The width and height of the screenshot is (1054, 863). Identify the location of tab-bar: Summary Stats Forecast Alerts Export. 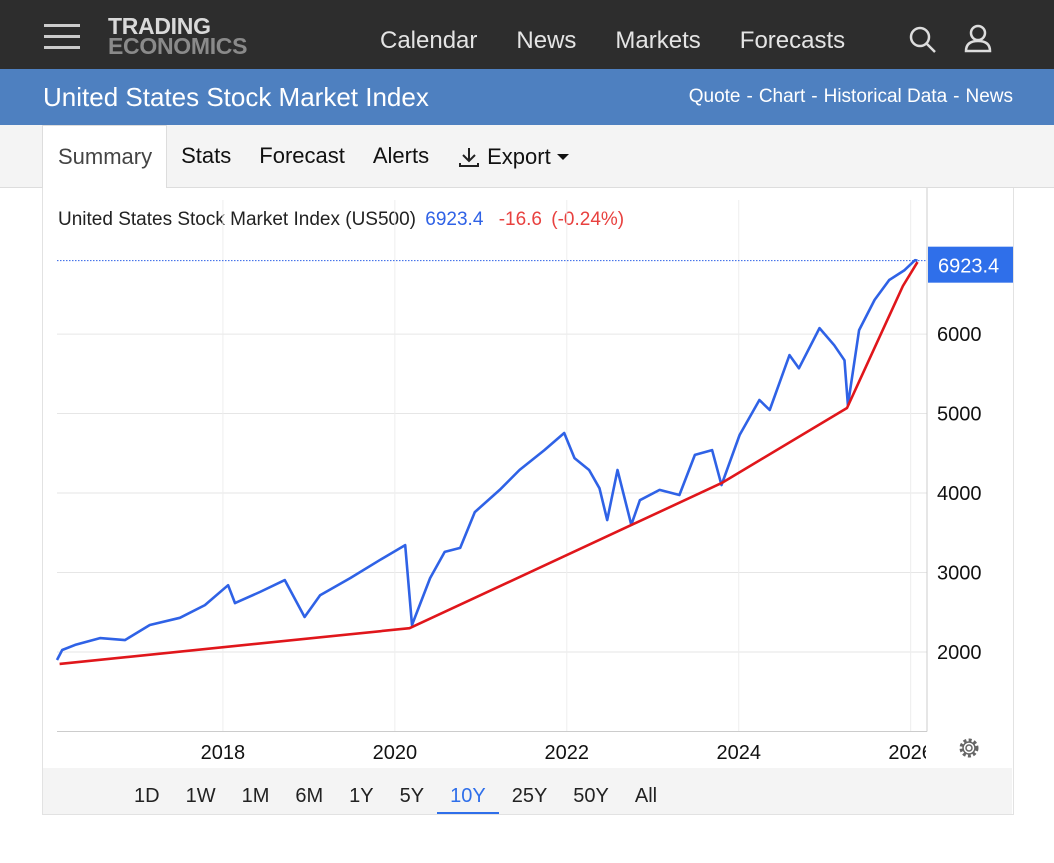
(527, 156).